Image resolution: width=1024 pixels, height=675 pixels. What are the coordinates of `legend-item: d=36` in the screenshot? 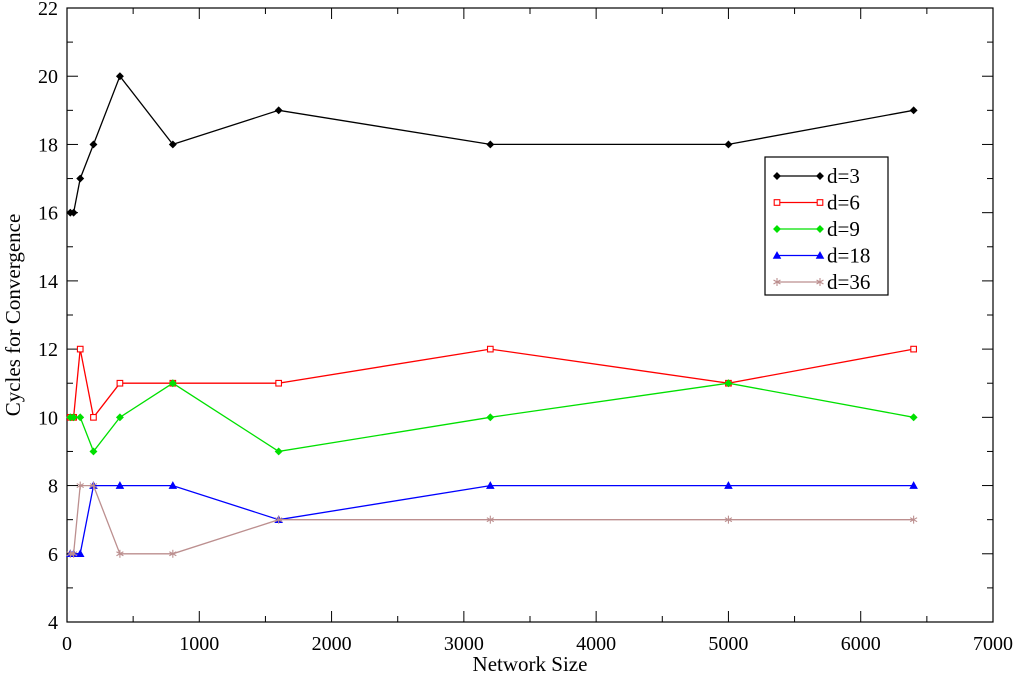 It's located at (821, 282).